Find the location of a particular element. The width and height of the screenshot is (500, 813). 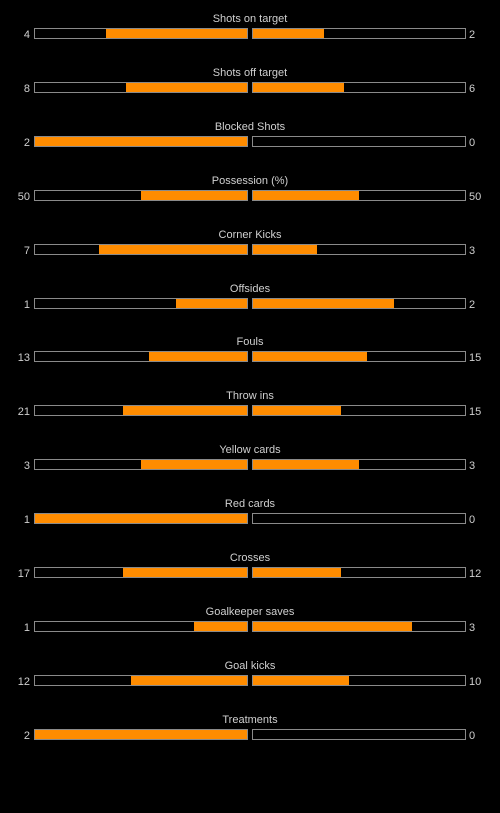

stat-row: Fouls 13 15 is located at coordinates (250, 347).